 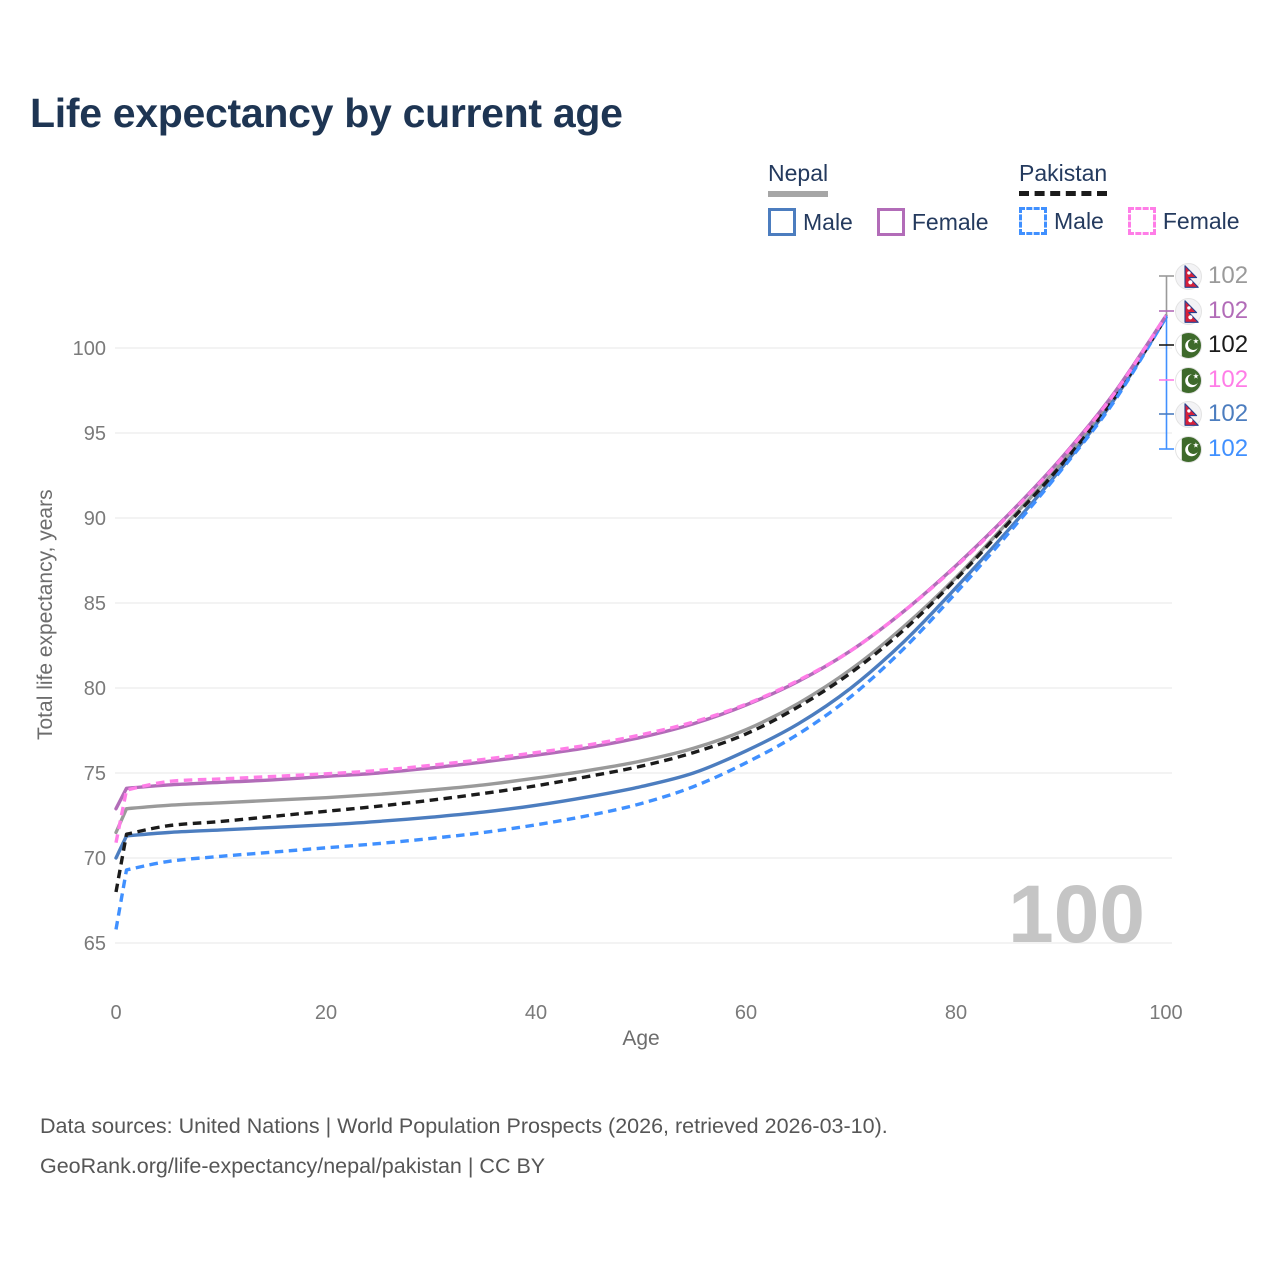 I want to click on legend-item-pakistan-female: Female, so click(x=1183, y=221).